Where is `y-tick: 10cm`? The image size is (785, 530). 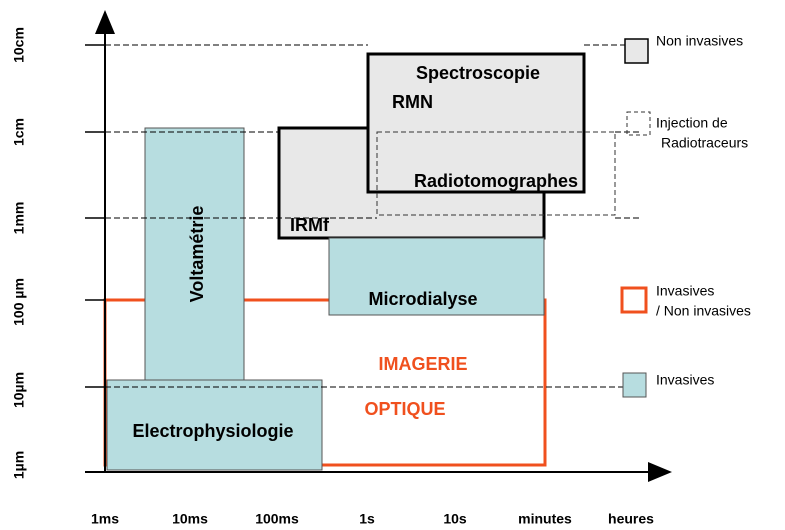 y-tick: 10cm is located at coordinates (19, 45).